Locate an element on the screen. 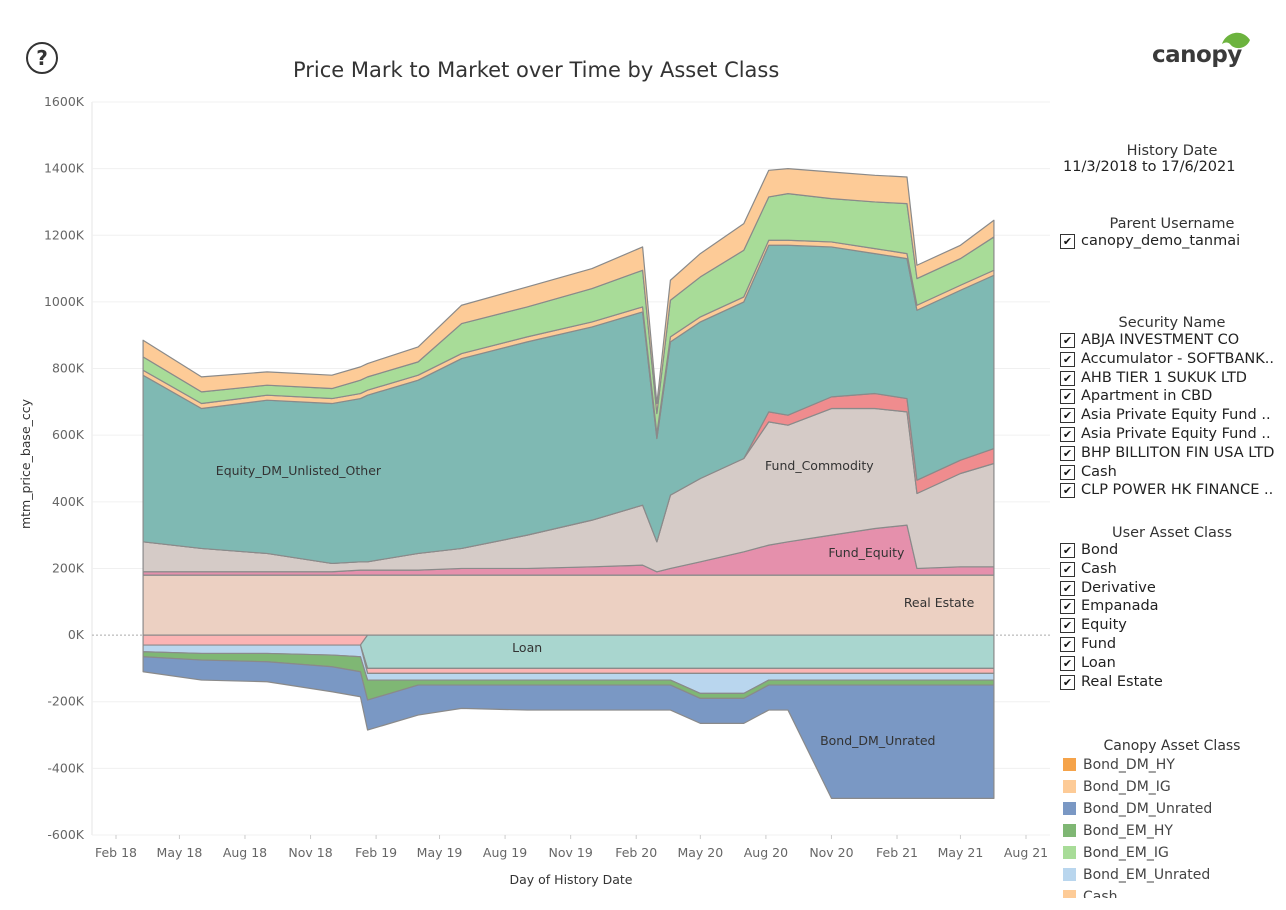 The height and width of the screenshot is (910, 1286). legend-label: Bond_DM_HY is located at coordinates (1129, 765).